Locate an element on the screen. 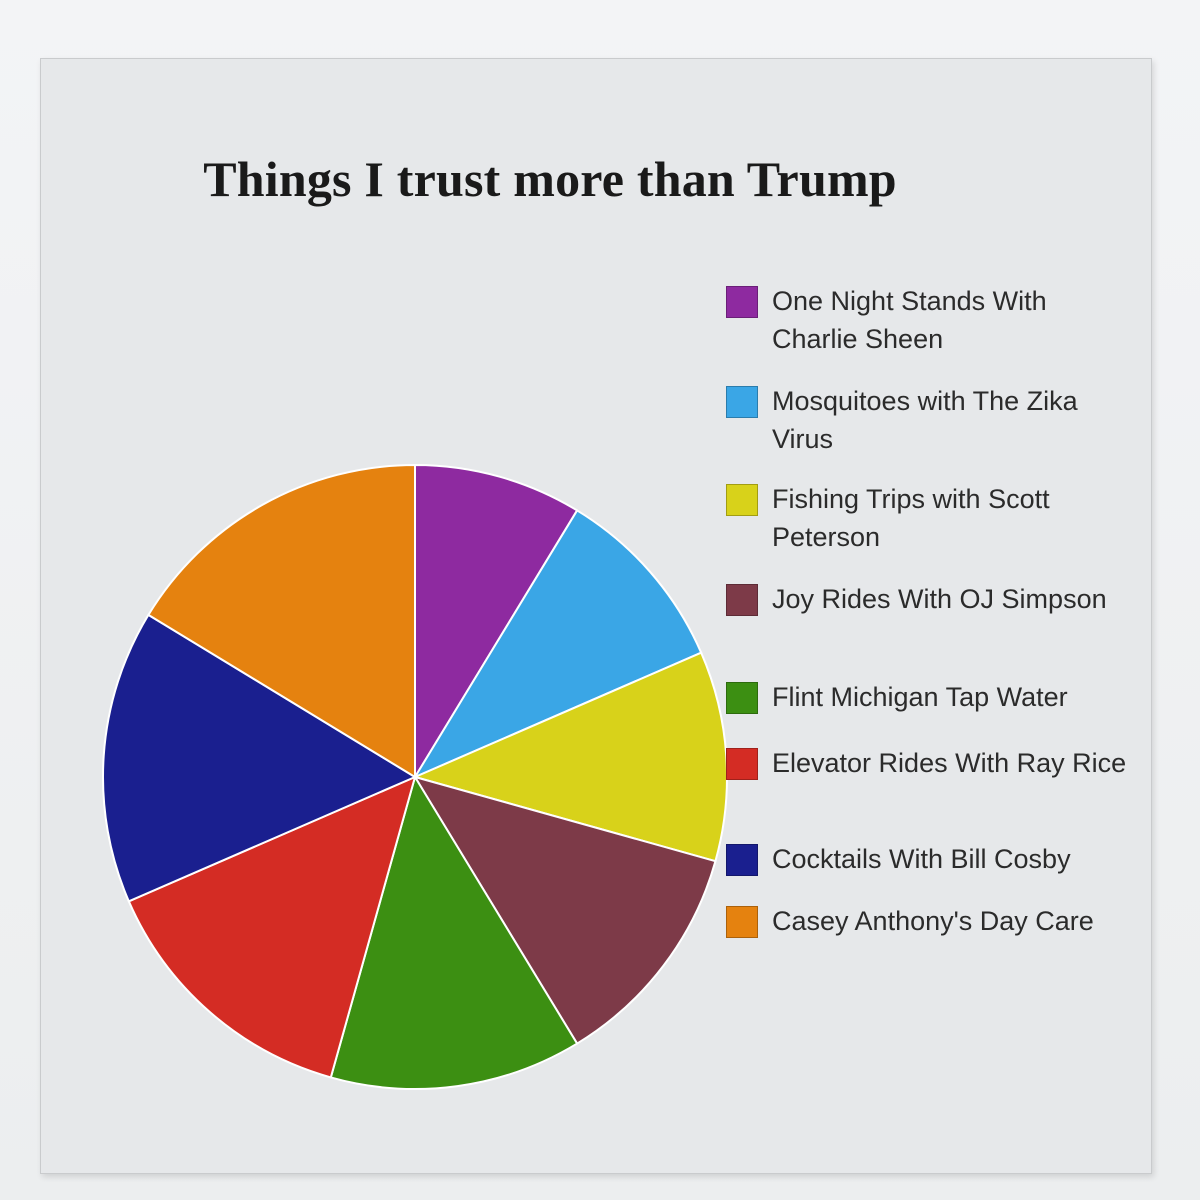 The width and height of the screenshot is (1200, 1200). legend-item: Flint Michigan Tap Water is located at coordinates (929, 697).